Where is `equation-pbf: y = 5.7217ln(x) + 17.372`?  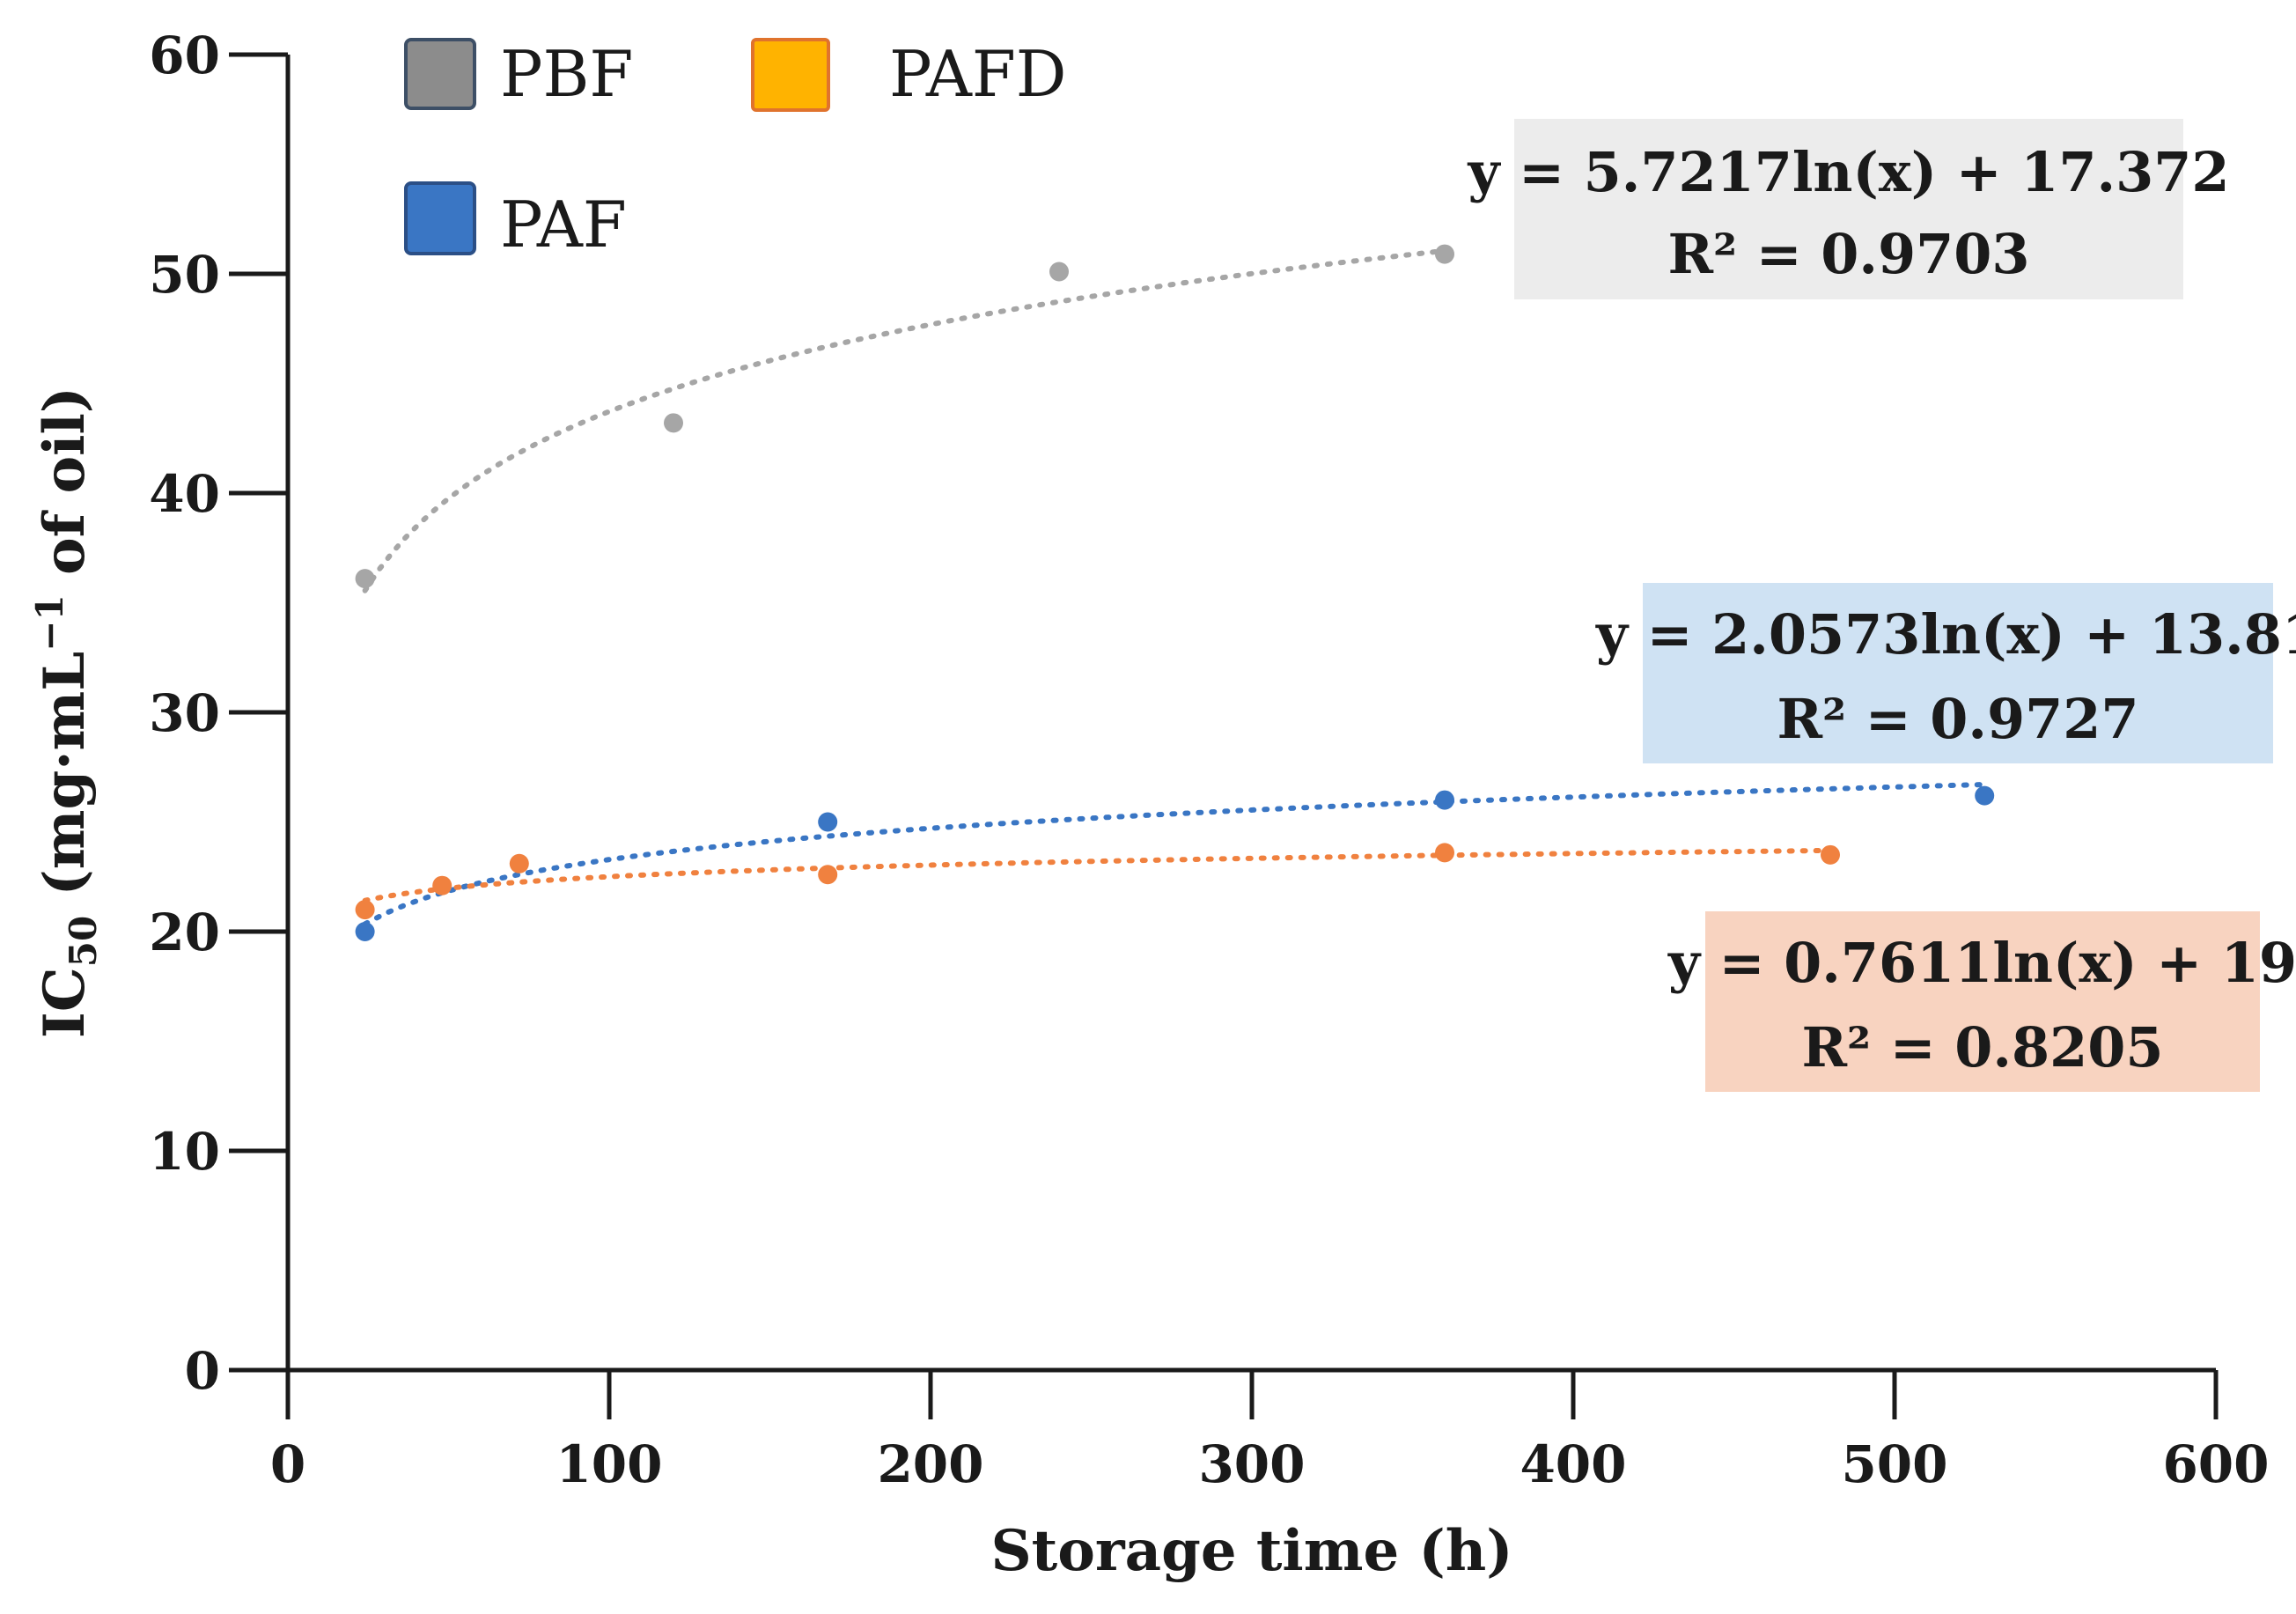
equation-pbf: y = 5.7217ln(x) + 17.372 is located at coordinates (1848, 172).